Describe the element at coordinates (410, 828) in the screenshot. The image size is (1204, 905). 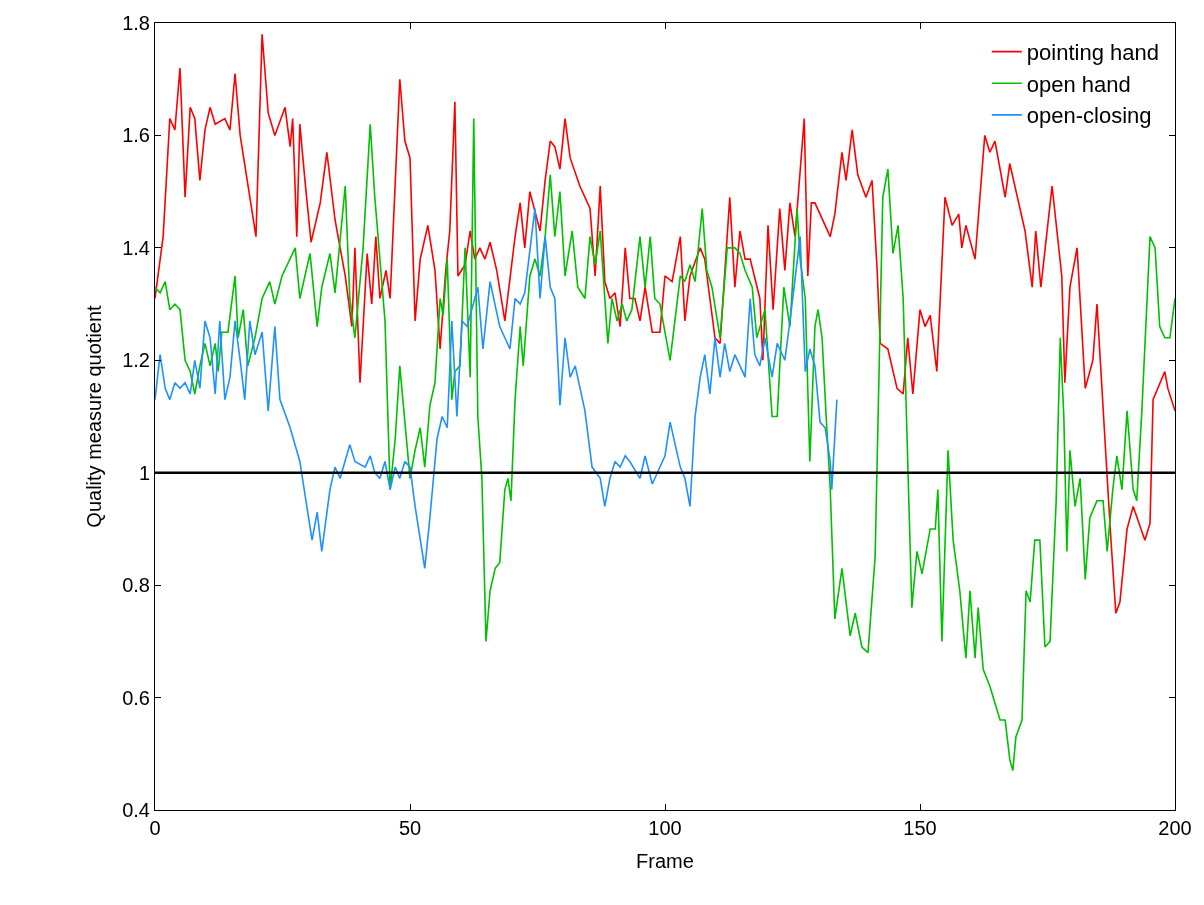
I see `x-tick-label: 50` at that location.